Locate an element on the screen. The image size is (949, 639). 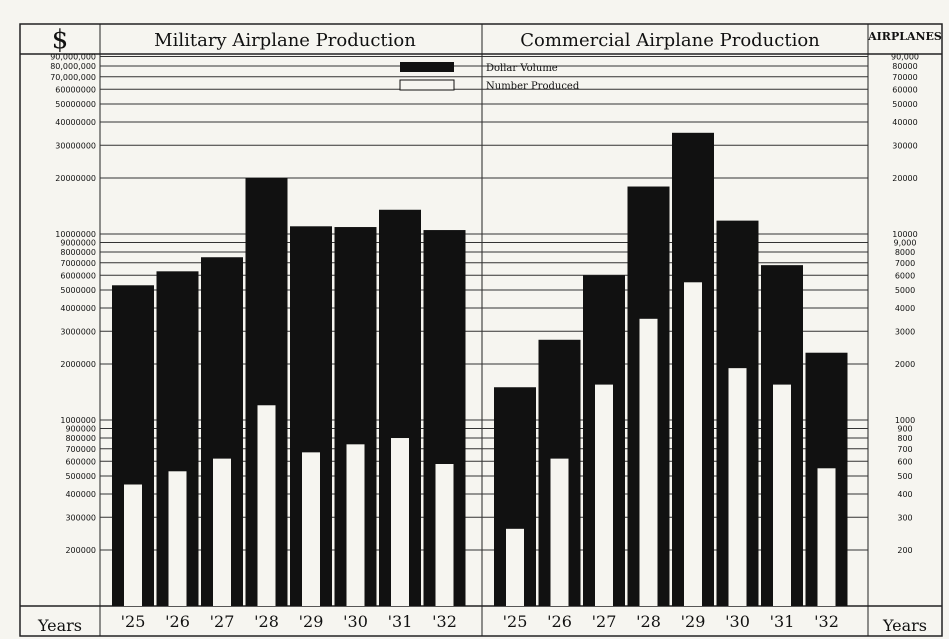
y-tick-label-left: 10000000 is located at coordinates (75, 234).